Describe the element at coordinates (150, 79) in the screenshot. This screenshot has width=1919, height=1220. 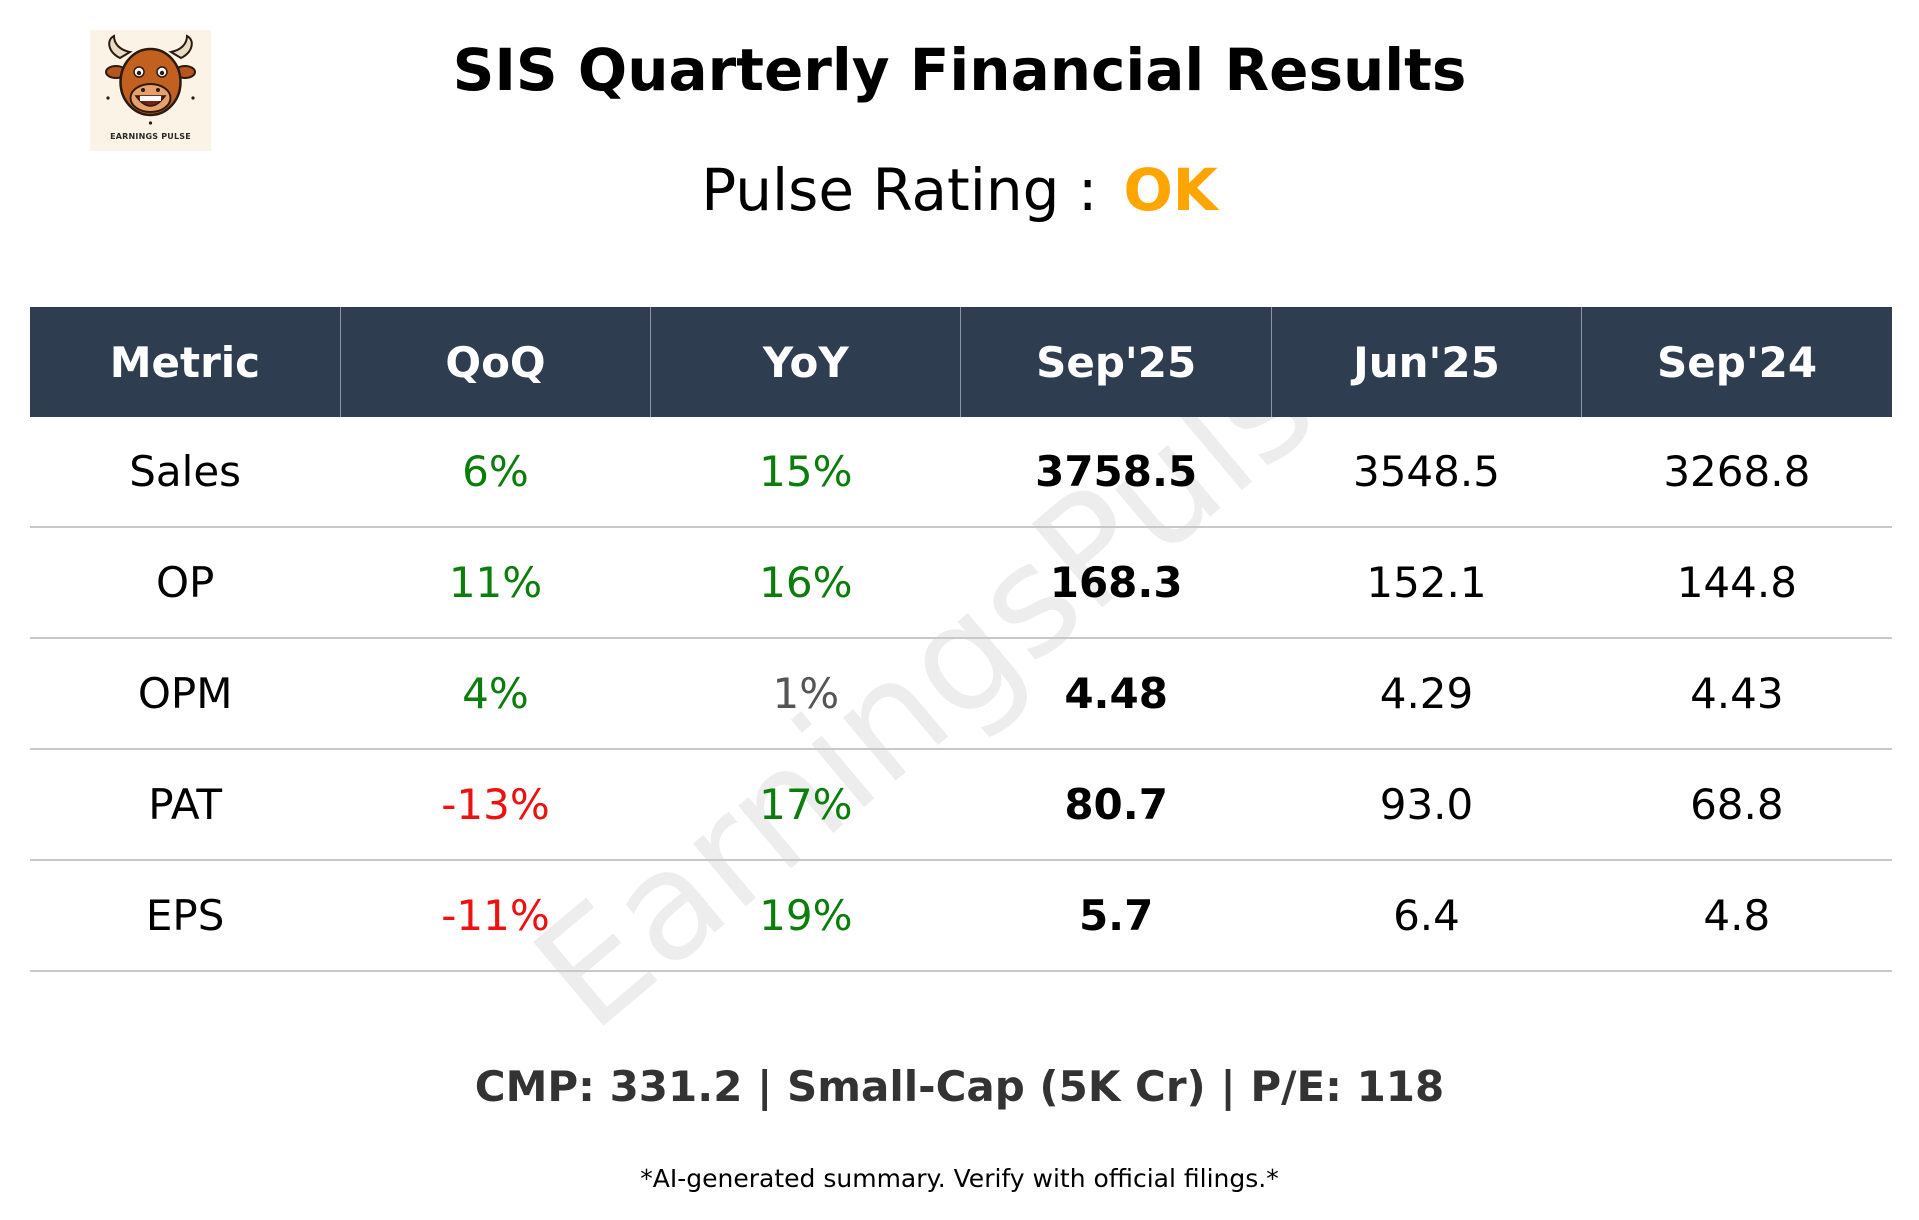
I see `bull-mascot-icon` at that location.